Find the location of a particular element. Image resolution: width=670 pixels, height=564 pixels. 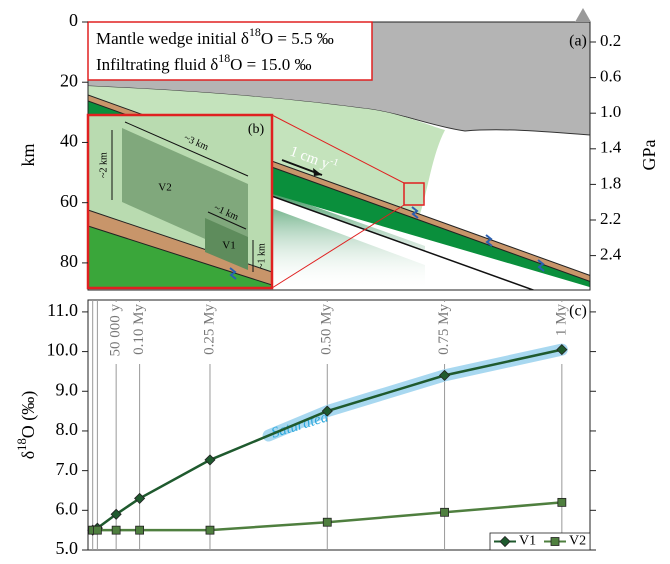

y-tick-label: 11.0 is located at coordinates (62, 310).